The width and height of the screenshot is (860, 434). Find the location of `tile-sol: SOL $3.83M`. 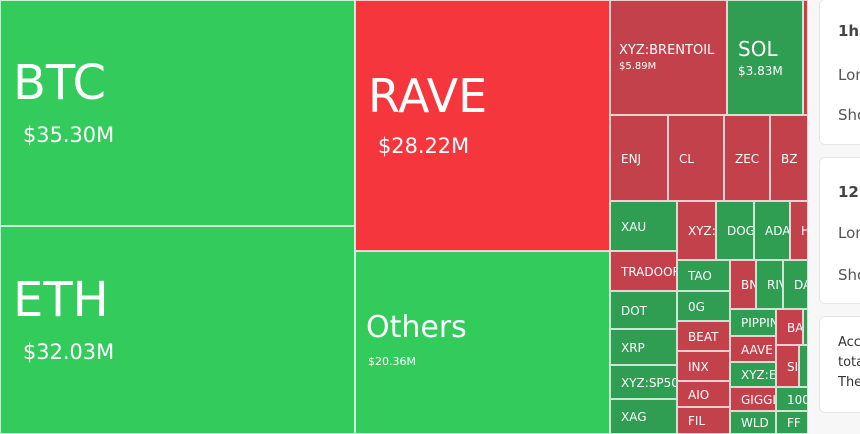

tile-sol: SOL $3.83M is located at coordinates (765, 57).